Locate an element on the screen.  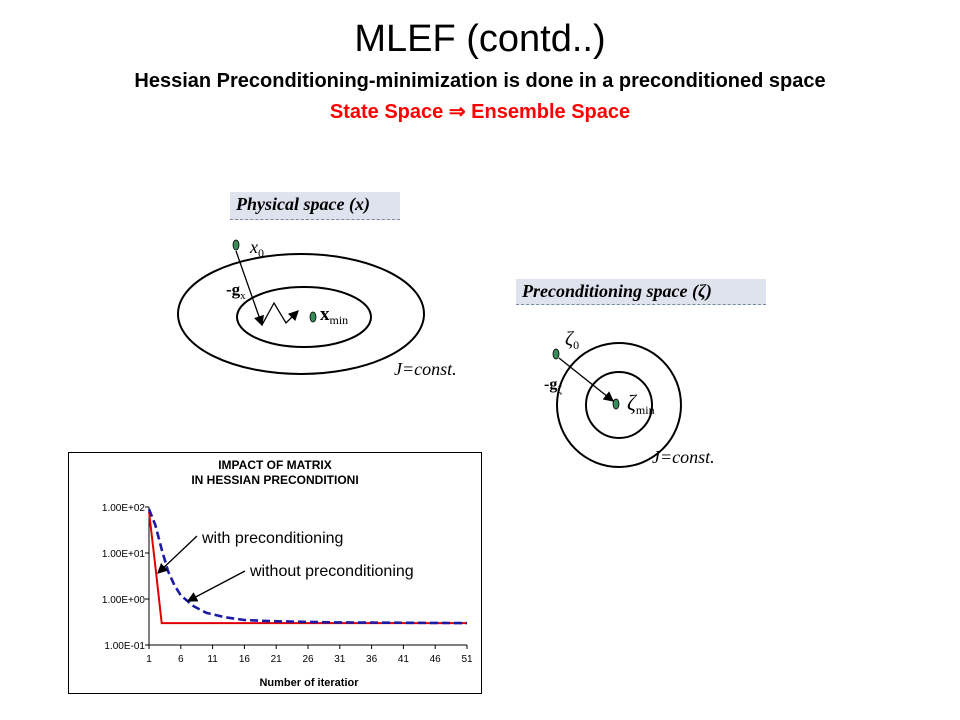
implies-arrow-icon: ⇒ is located at coordinates (457, 112).